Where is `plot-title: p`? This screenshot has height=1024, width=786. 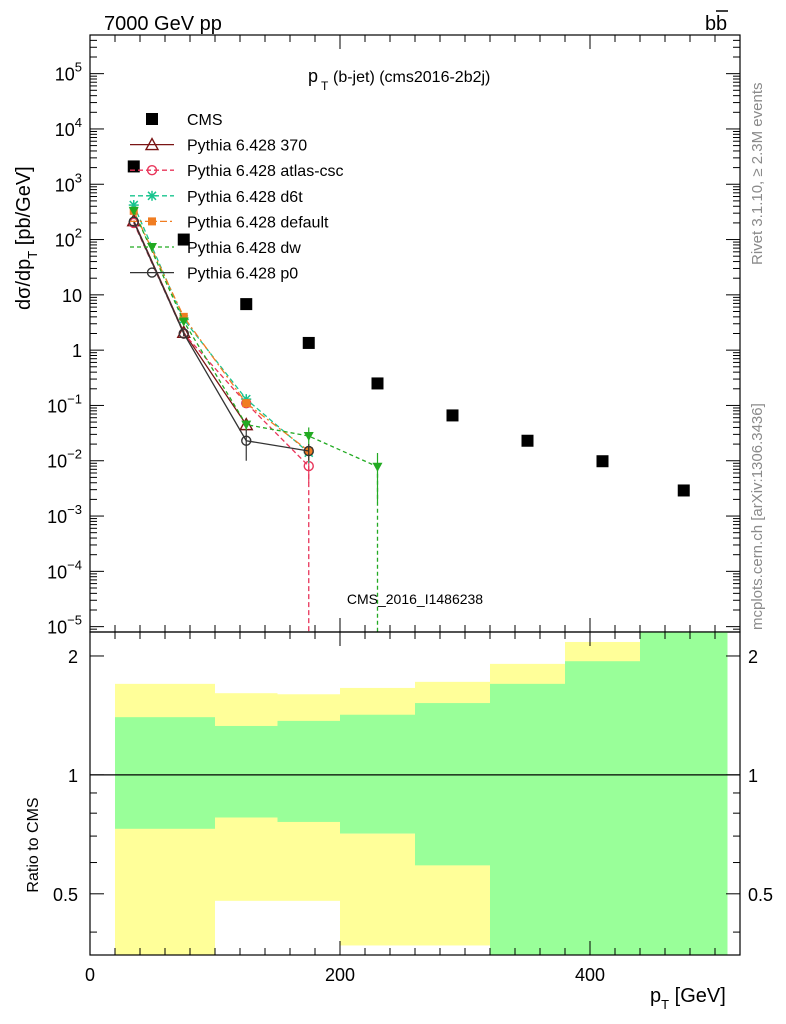
plot-title: p is located at coordinates (313, 76).